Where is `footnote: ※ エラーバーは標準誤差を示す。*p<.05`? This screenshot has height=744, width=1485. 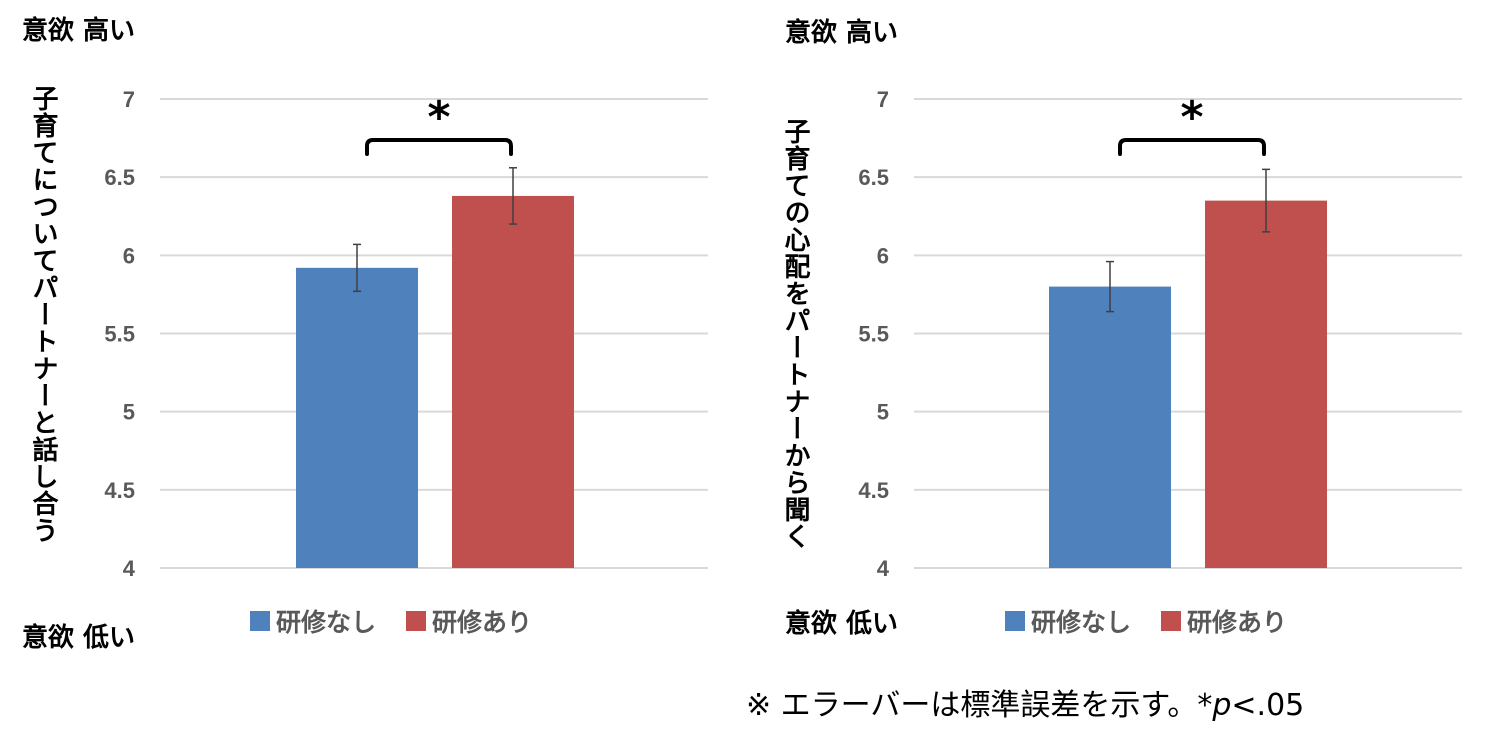
footnote: ※ エラーバーは標準誤差を示す。*p<.05 is located at coordinates (1025, 702).